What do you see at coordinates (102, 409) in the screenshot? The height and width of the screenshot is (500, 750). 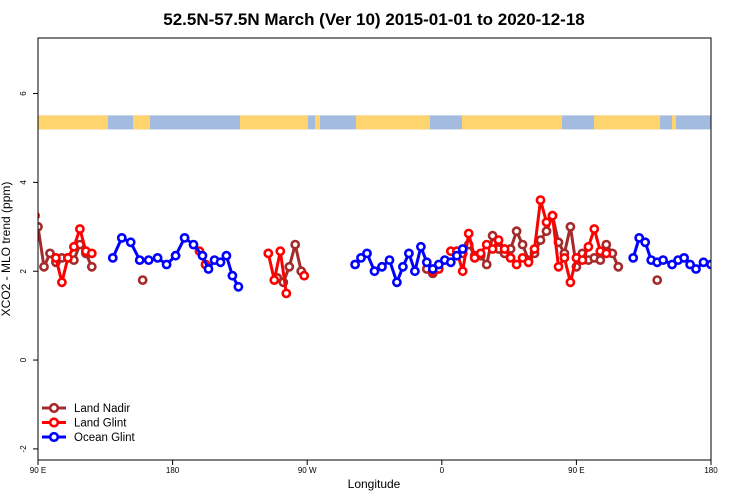 I see `legend-label: Land Nadir` at bounding box center [102, 409].